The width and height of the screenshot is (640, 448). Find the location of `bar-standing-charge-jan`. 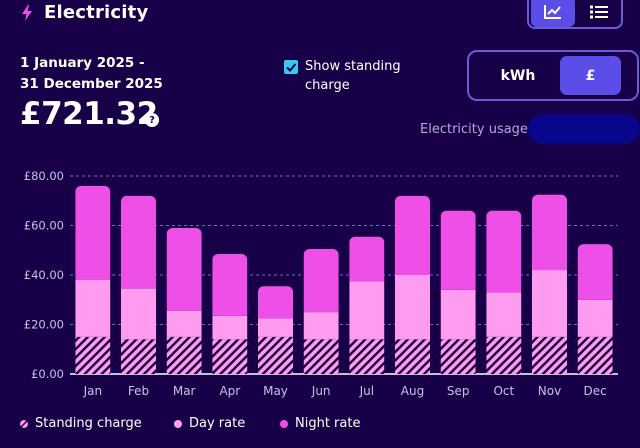

bar-standing-charge-jan is located at coordinates (93, 355).